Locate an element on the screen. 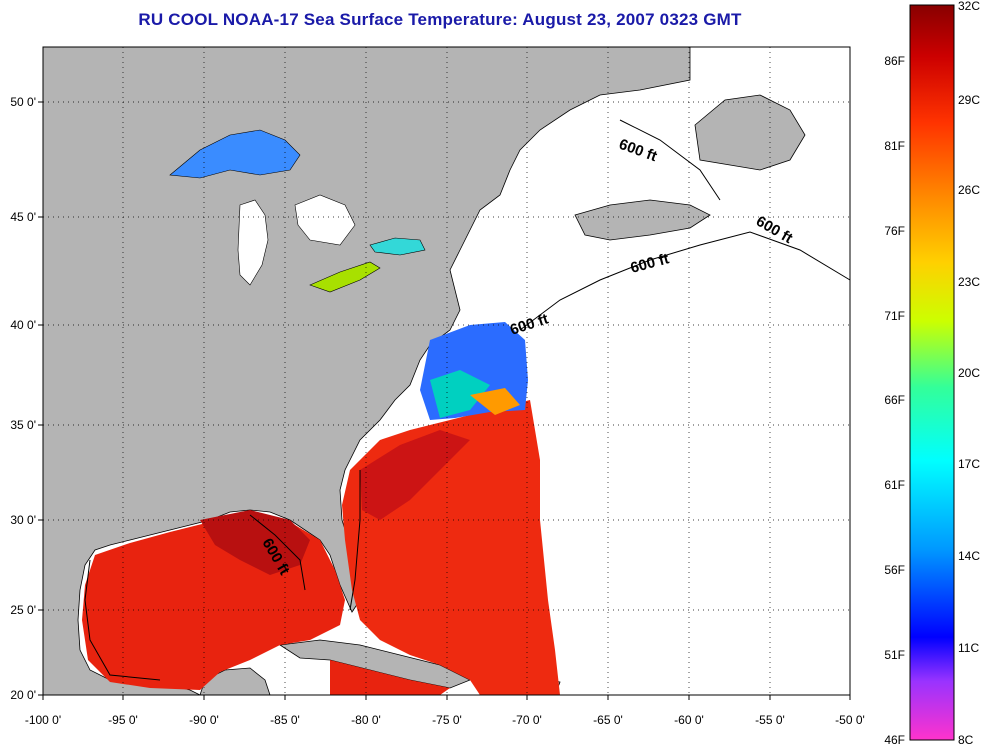  colorbar-c-label: 11C is located at coordinates (968, 648).